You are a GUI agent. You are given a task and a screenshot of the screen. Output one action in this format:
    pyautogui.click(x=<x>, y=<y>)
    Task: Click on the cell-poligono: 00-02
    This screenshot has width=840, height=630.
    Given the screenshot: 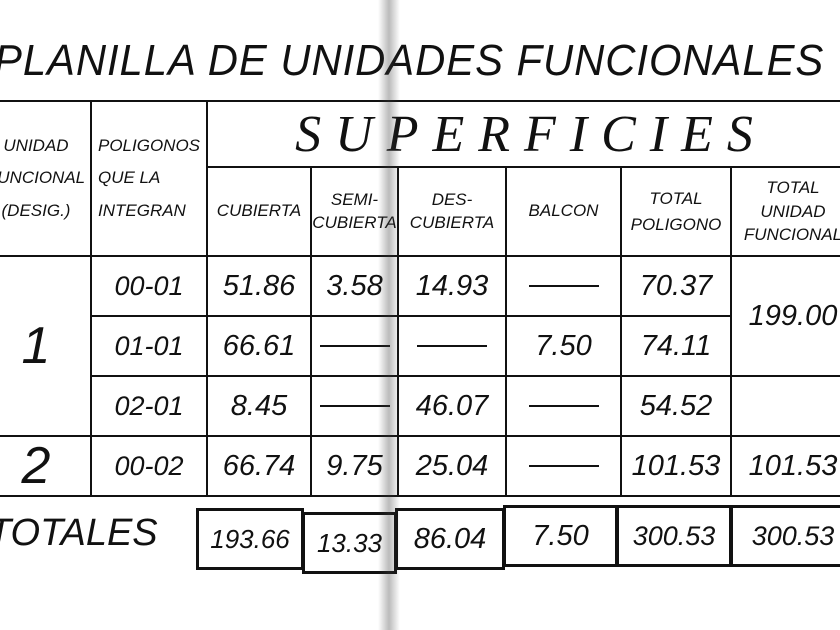 What is the action you would take?
    pyautogui.click(x=149, y=466)
    